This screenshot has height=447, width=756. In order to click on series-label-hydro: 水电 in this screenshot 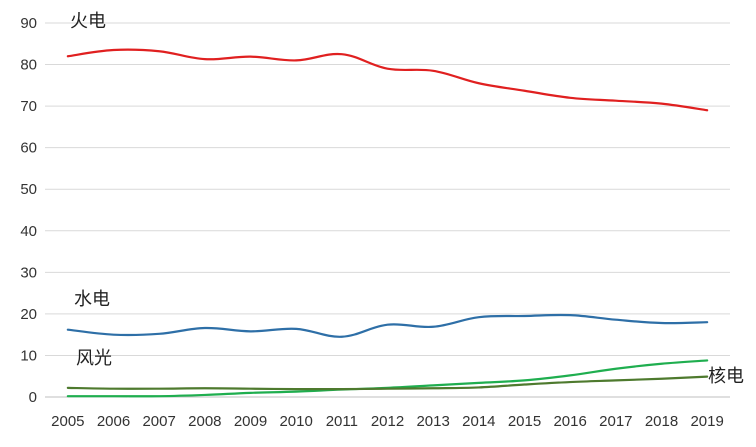, I will do `click(92, 299)`.